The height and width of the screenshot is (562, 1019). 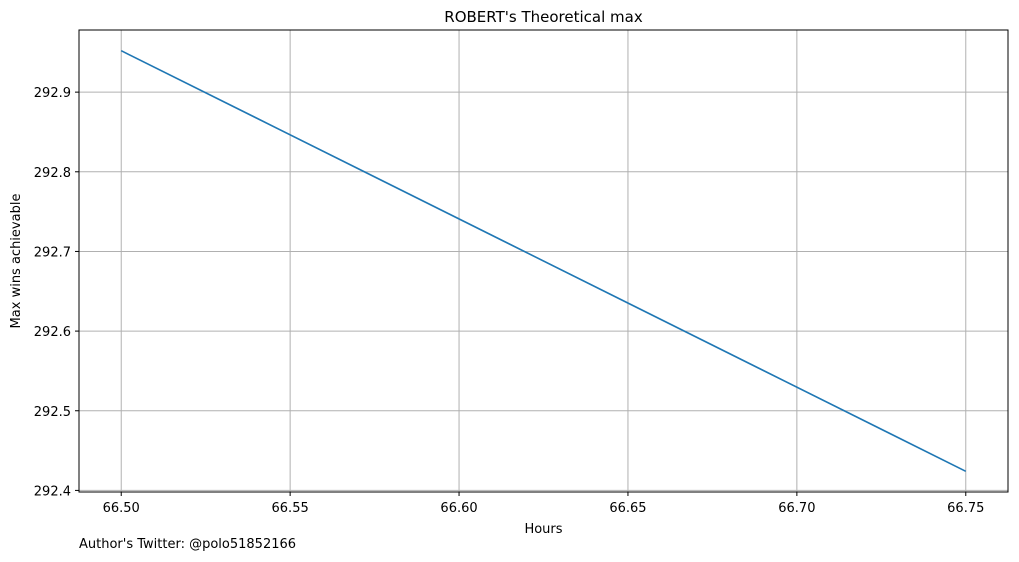 What do you see at coordinates (543, 17) in the screenshot?
I see `chart-title: ROBERT's Theoretical max` at bounding box center [543, 17].